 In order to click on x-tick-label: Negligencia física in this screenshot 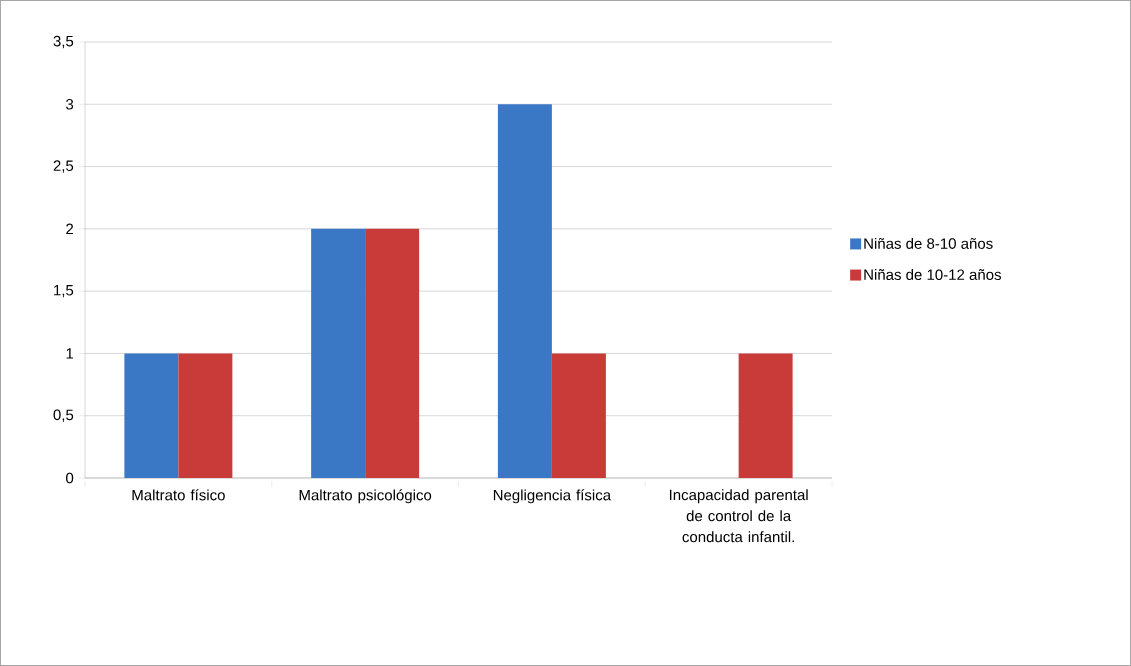, I will do `click(552, 496)`.